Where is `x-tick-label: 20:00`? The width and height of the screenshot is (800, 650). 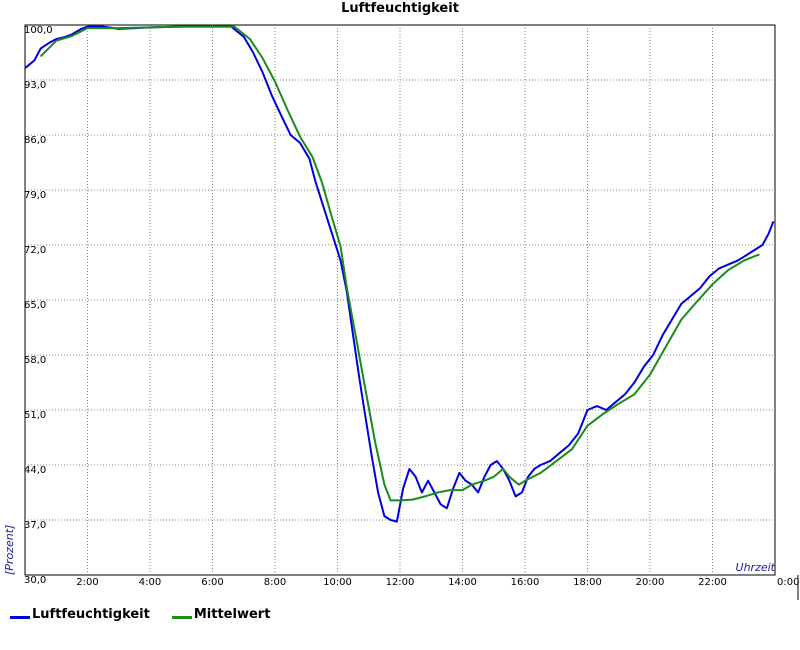
x-tick-label: 20:00 is located at coordinates (650, 582).